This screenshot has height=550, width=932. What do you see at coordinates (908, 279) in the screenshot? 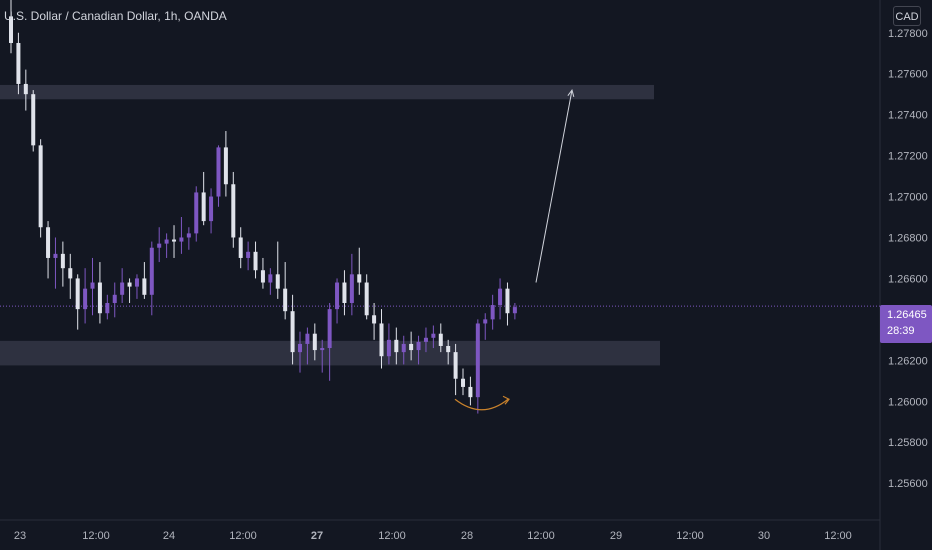
I see `price-tick-label: 1.26600` at bounding box center [908, 279].